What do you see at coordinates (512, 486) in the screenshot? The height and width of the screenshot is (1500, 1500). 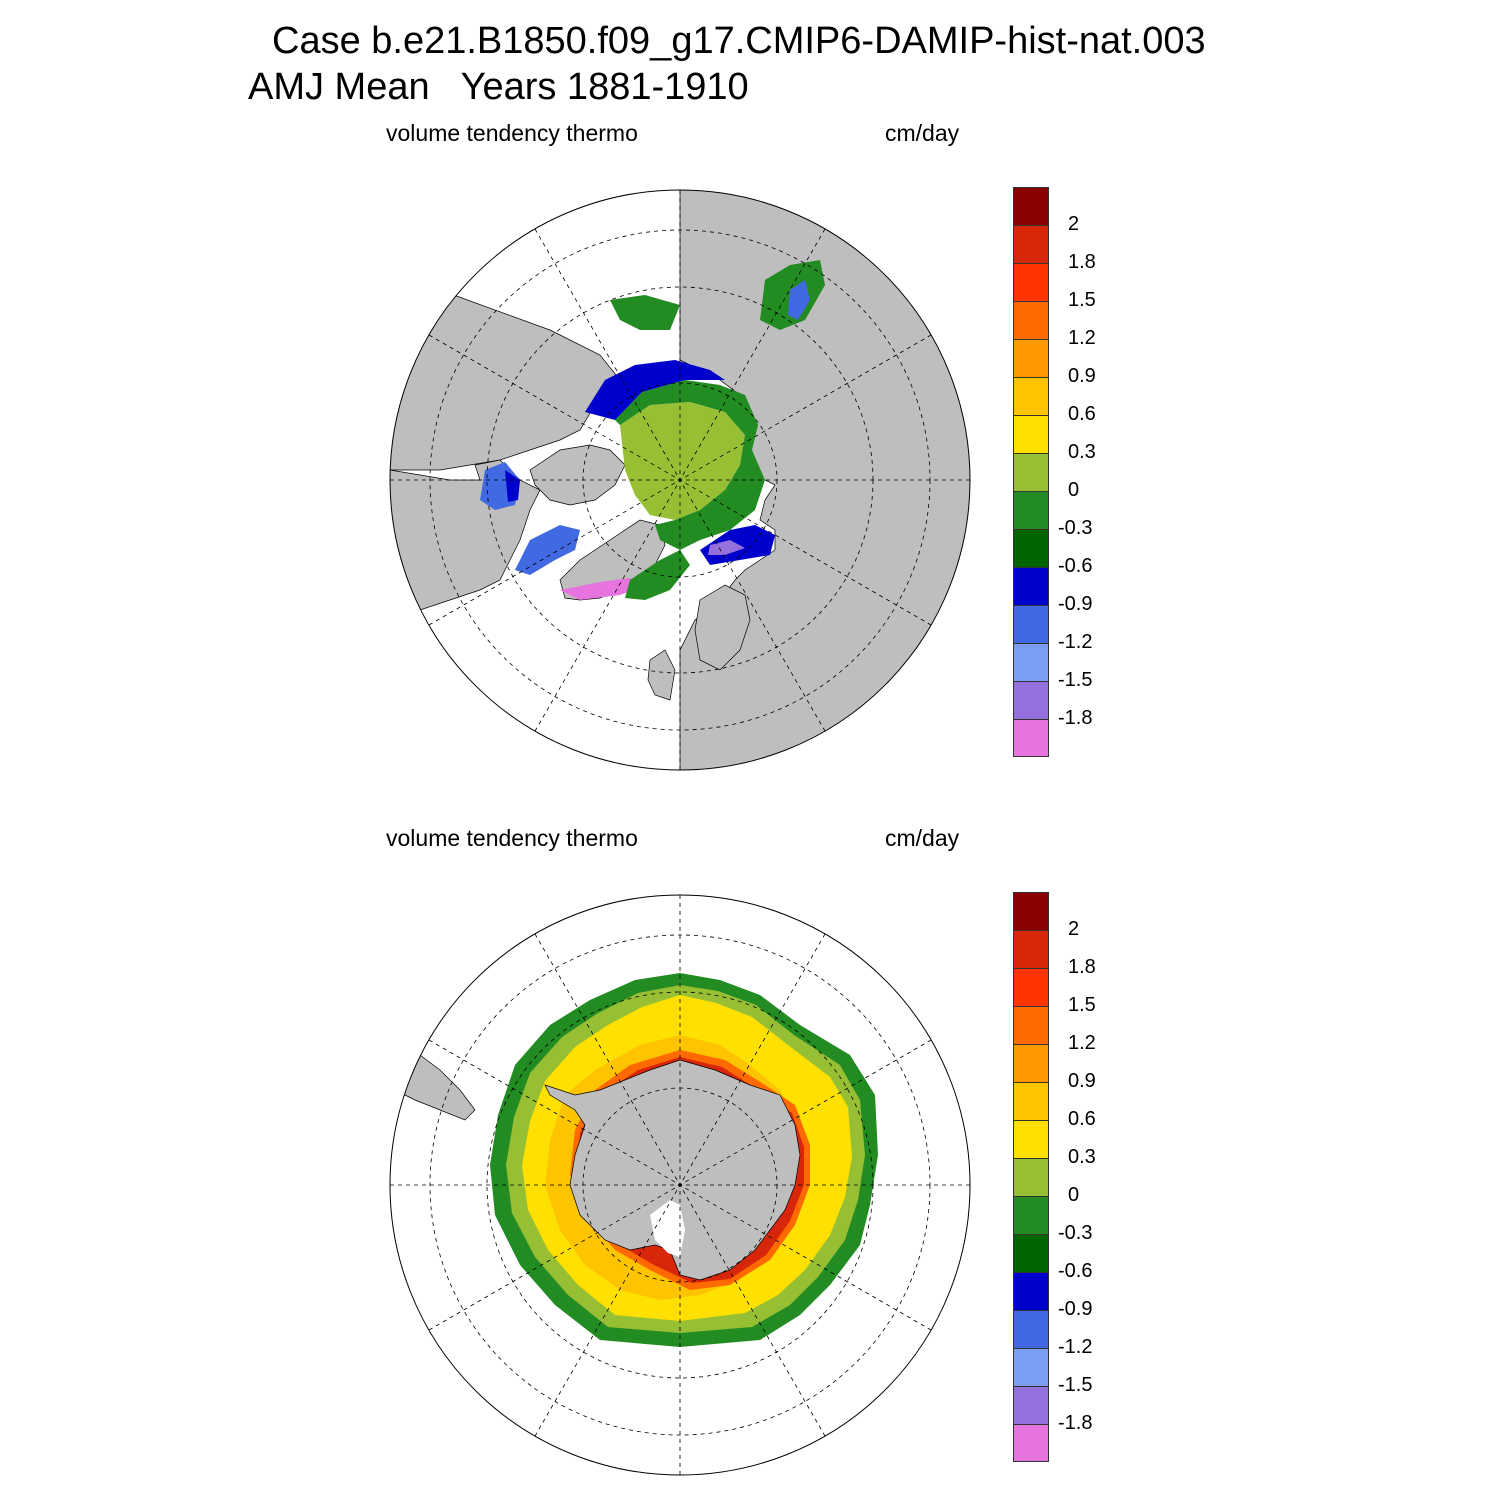 I see `hudson-bay-core` at bounding box center [512, 486].